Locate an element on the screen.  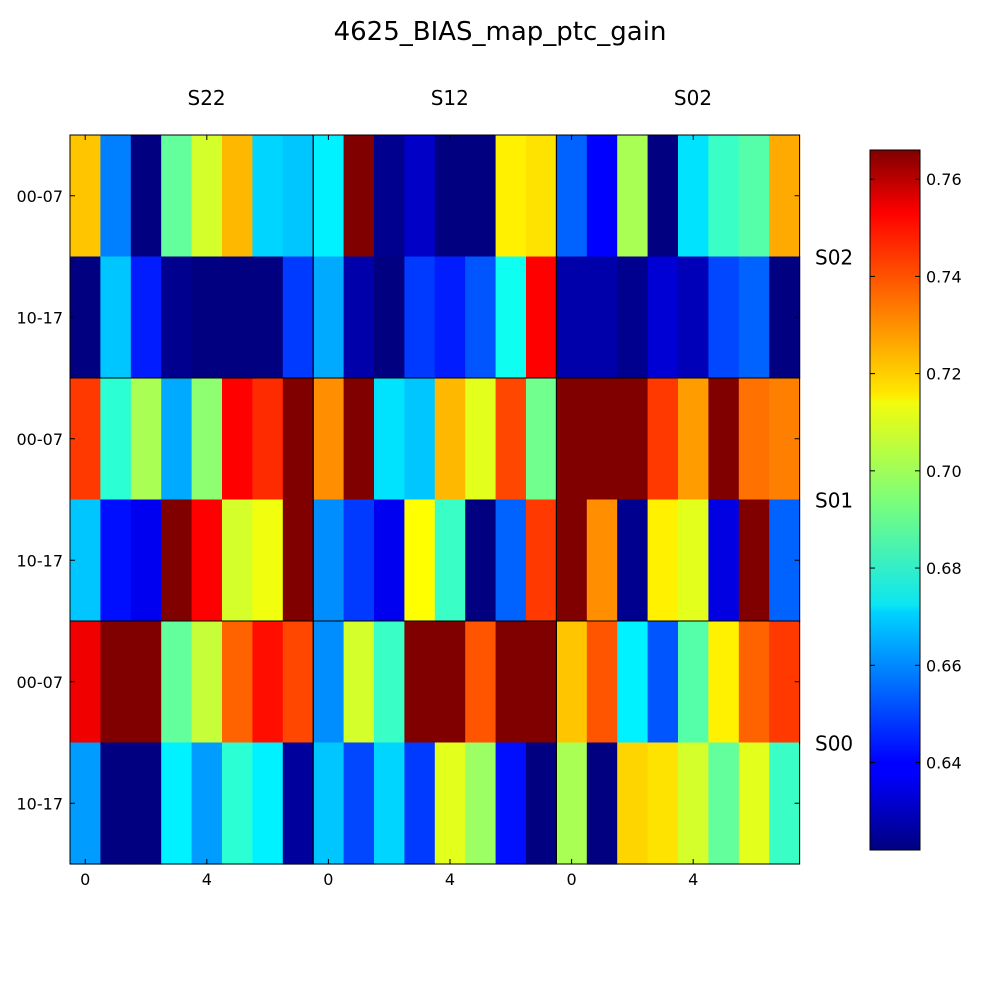
colorbar-tick-label: 0.70 is located at coordinates (944, 471).